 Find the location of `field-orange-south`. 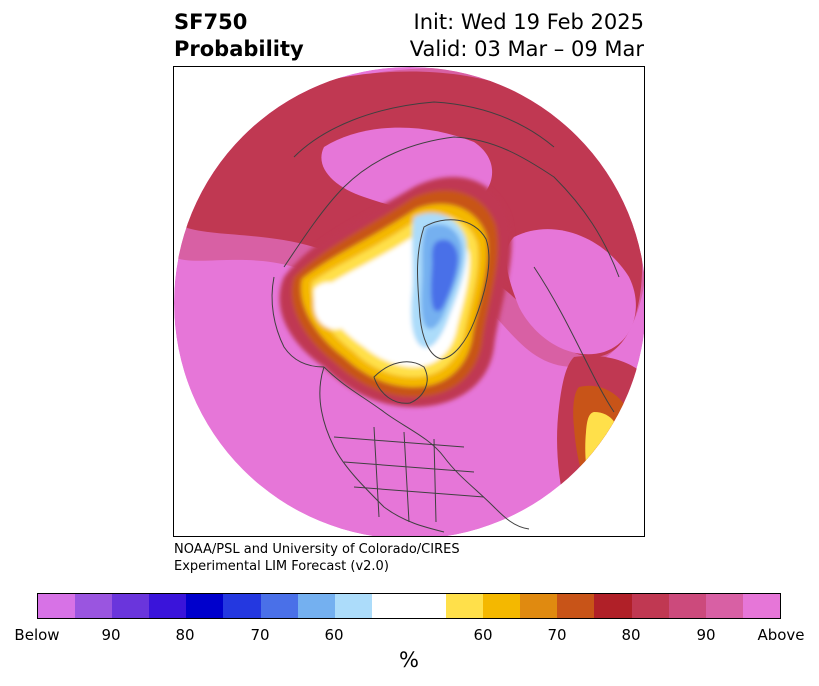

field-orange-south is located at coordinates (601, 446).